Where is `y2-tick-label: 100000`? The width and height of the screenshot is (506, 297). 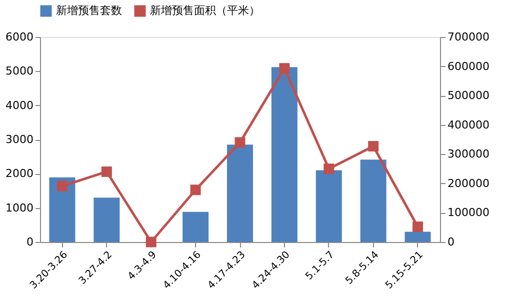 y2-tick-label: 100000 is located at coordinates (469, 213).